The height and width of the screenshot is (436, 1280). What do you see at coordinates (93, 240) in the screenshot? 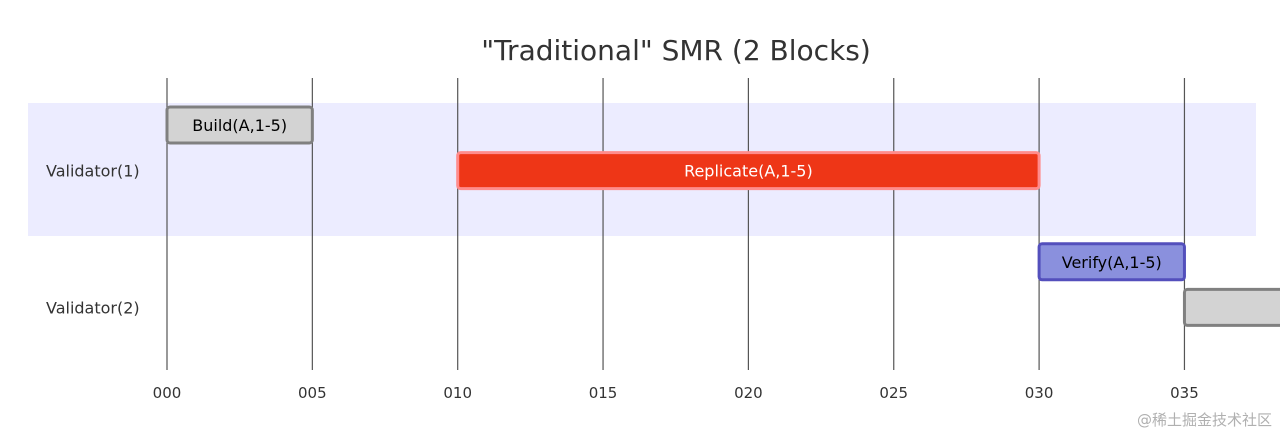
I see `section-labels: Validator(1) Validator(2)` at bounding box center [93, 240].